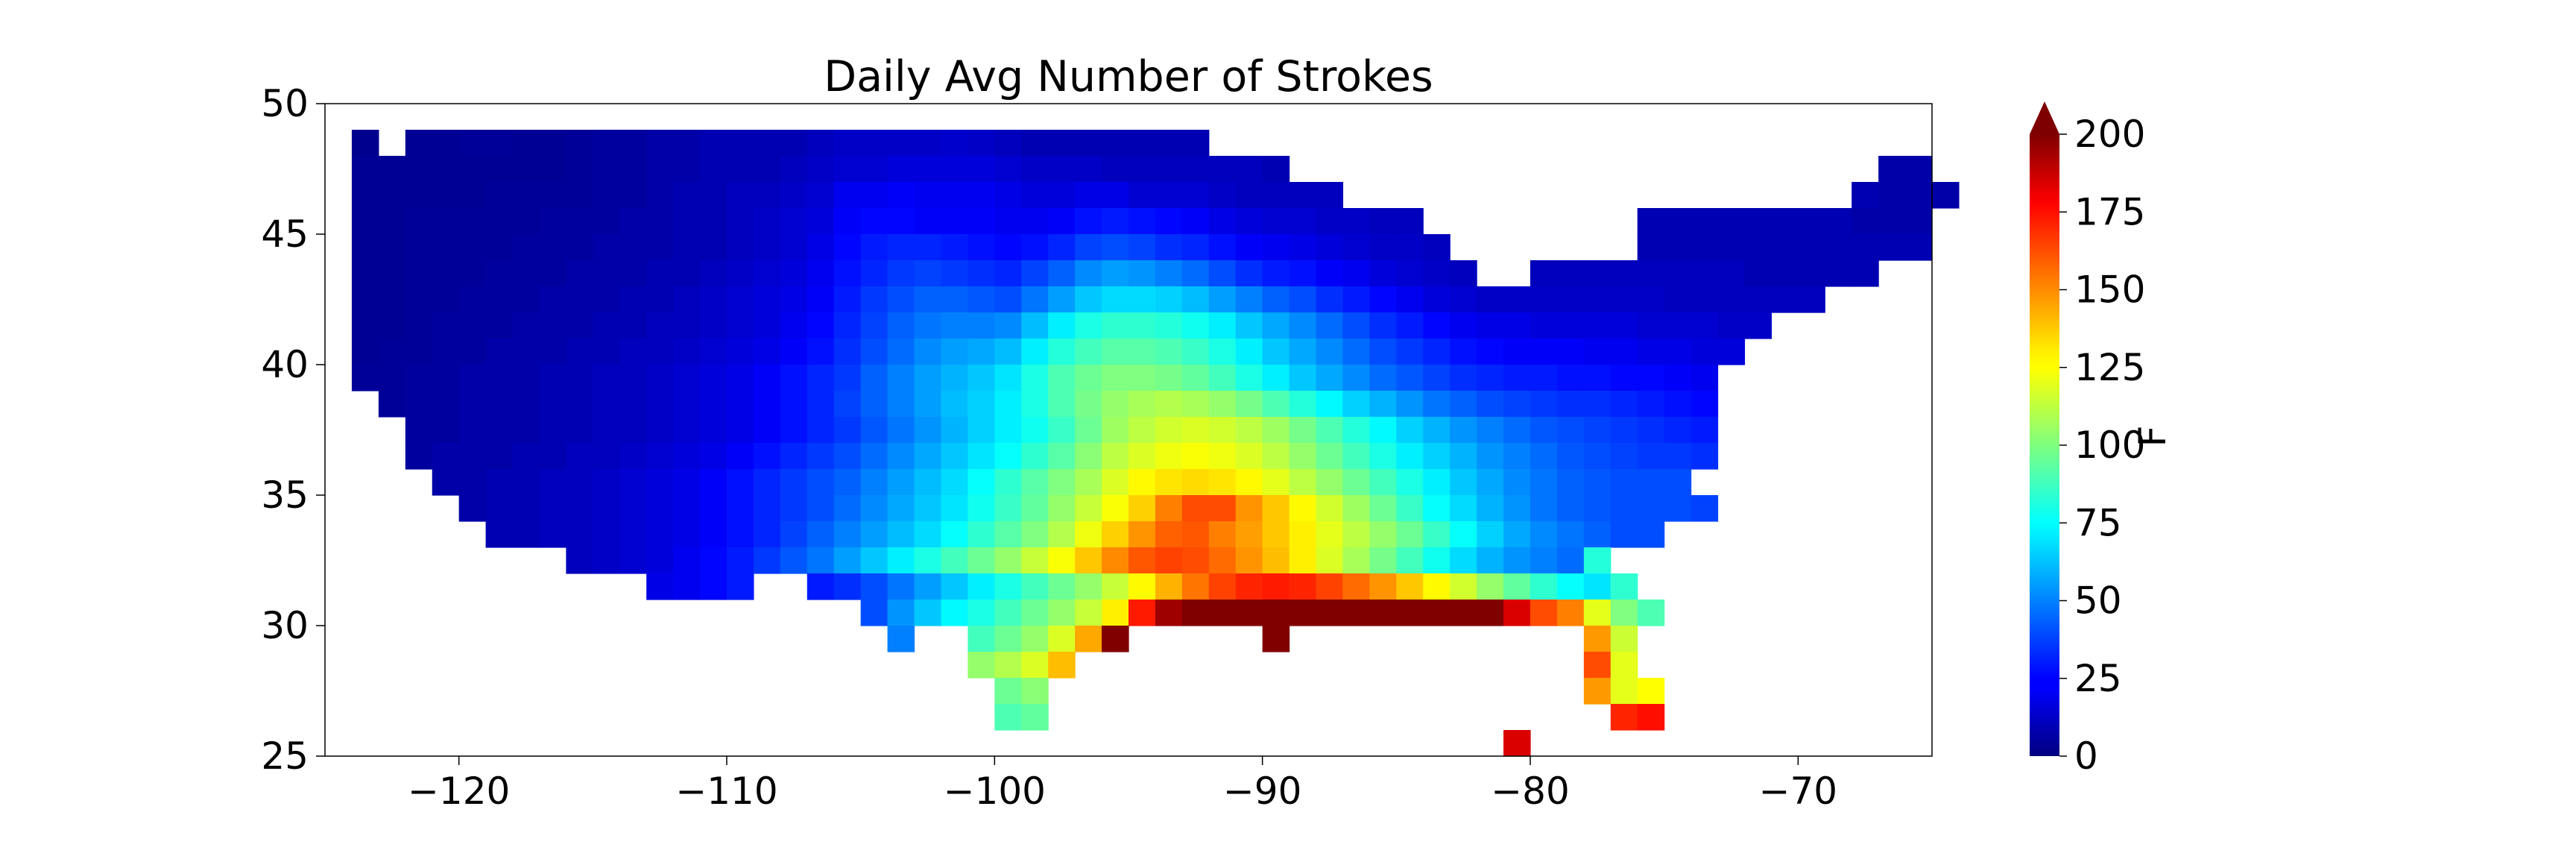 This screenshot has width=2576, height=862. I want to click on colorbar-label: F, so click(2152, 437).